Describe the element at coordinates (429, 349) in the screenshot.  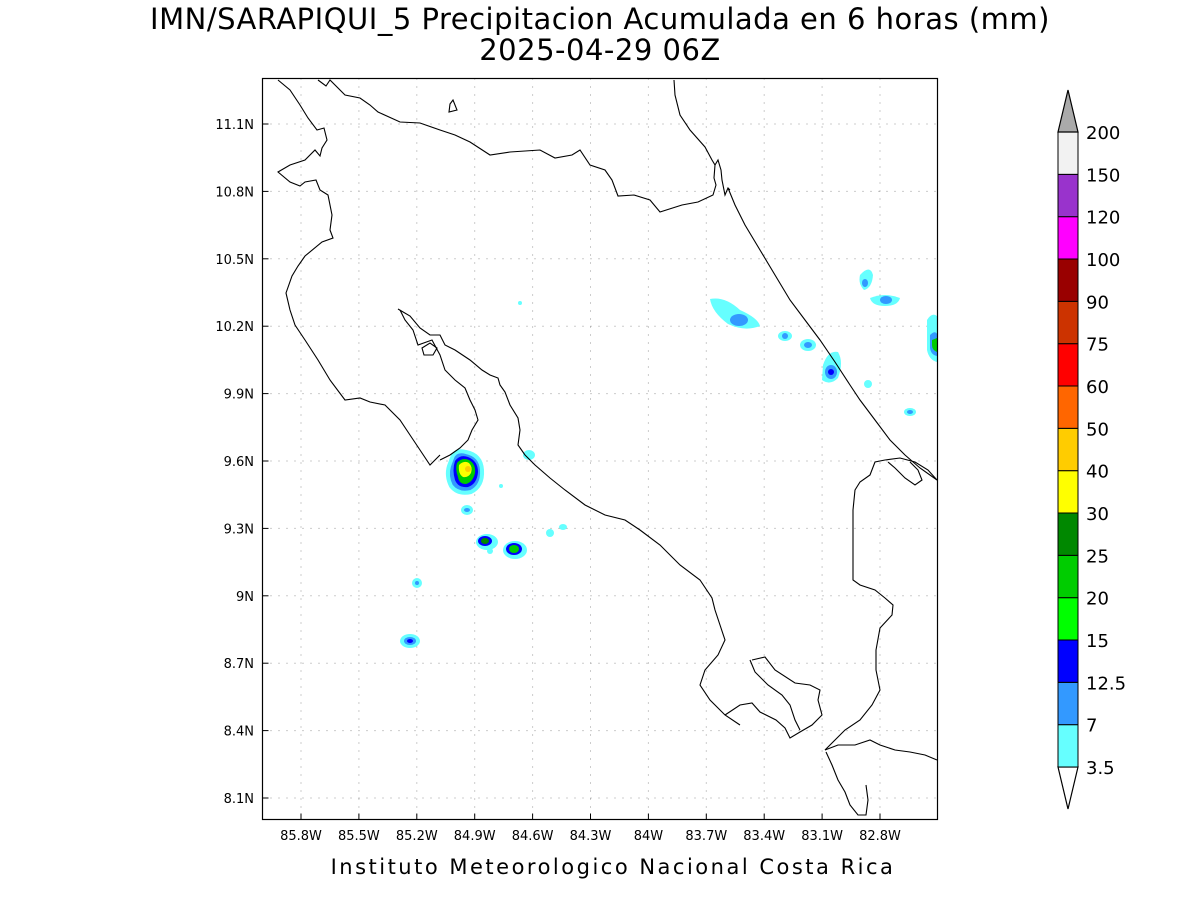
I see `island-chira` at that location.